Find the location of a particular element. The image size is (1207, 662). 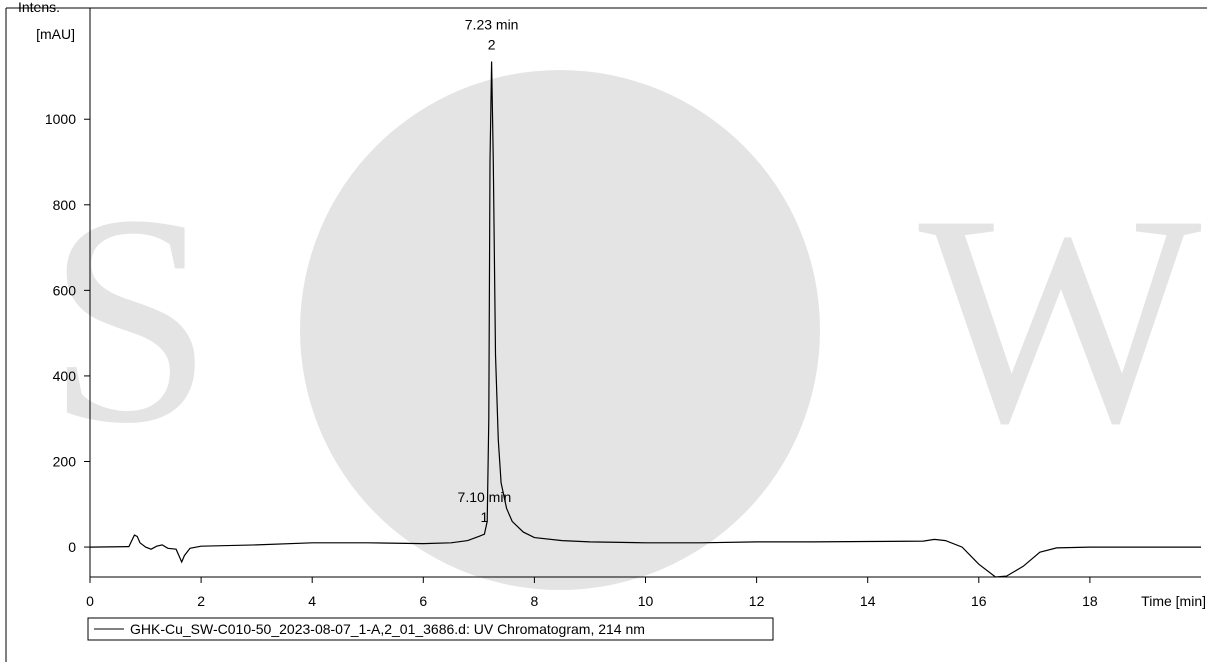

y-tick-label: 0 is located at coordinates (72, 547).